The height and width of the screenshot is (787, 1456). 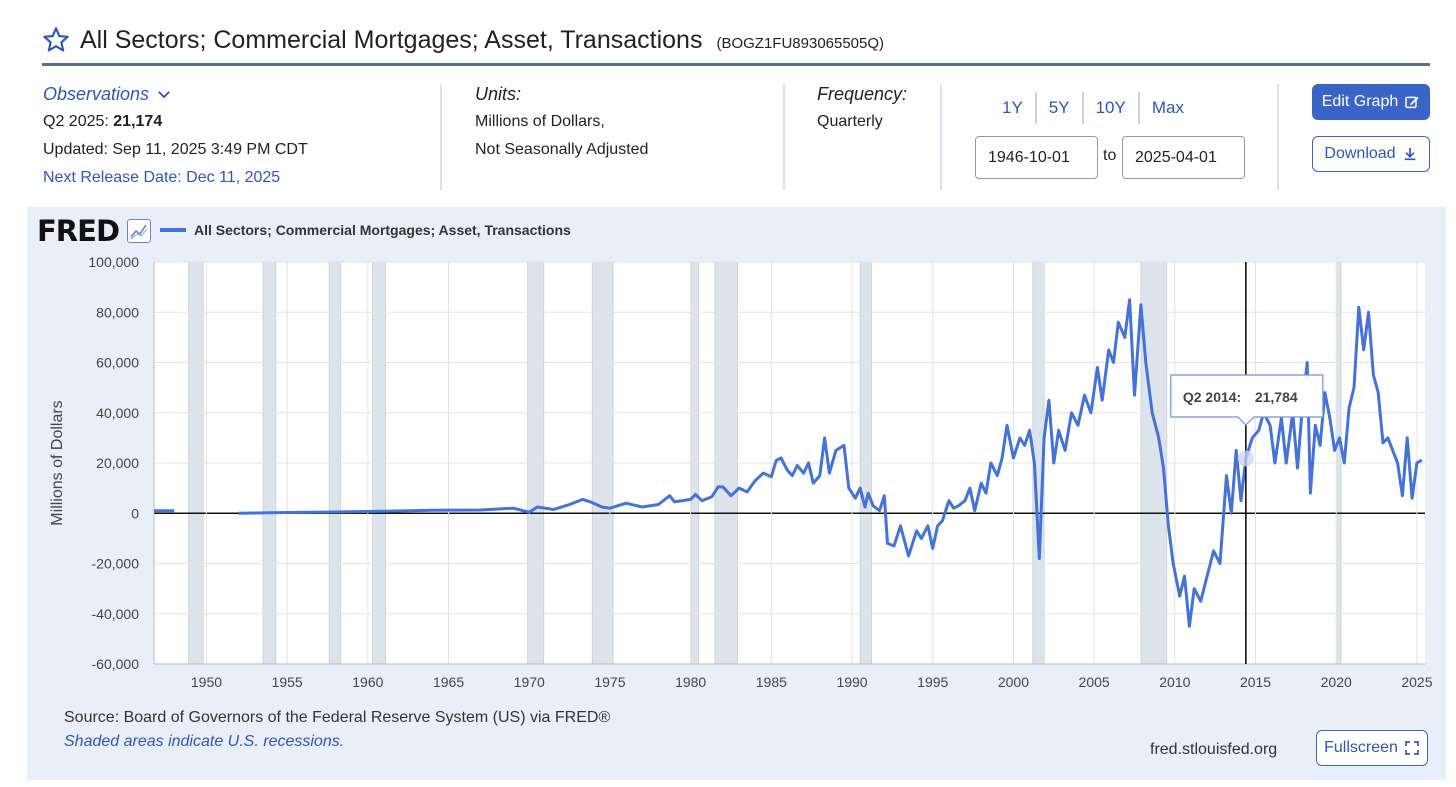 What do you see at coordinates (800, 43) in the screenshot?
I see `series-id: (BOGZ1FU893065505Q)` at bounding box center [800, 43].